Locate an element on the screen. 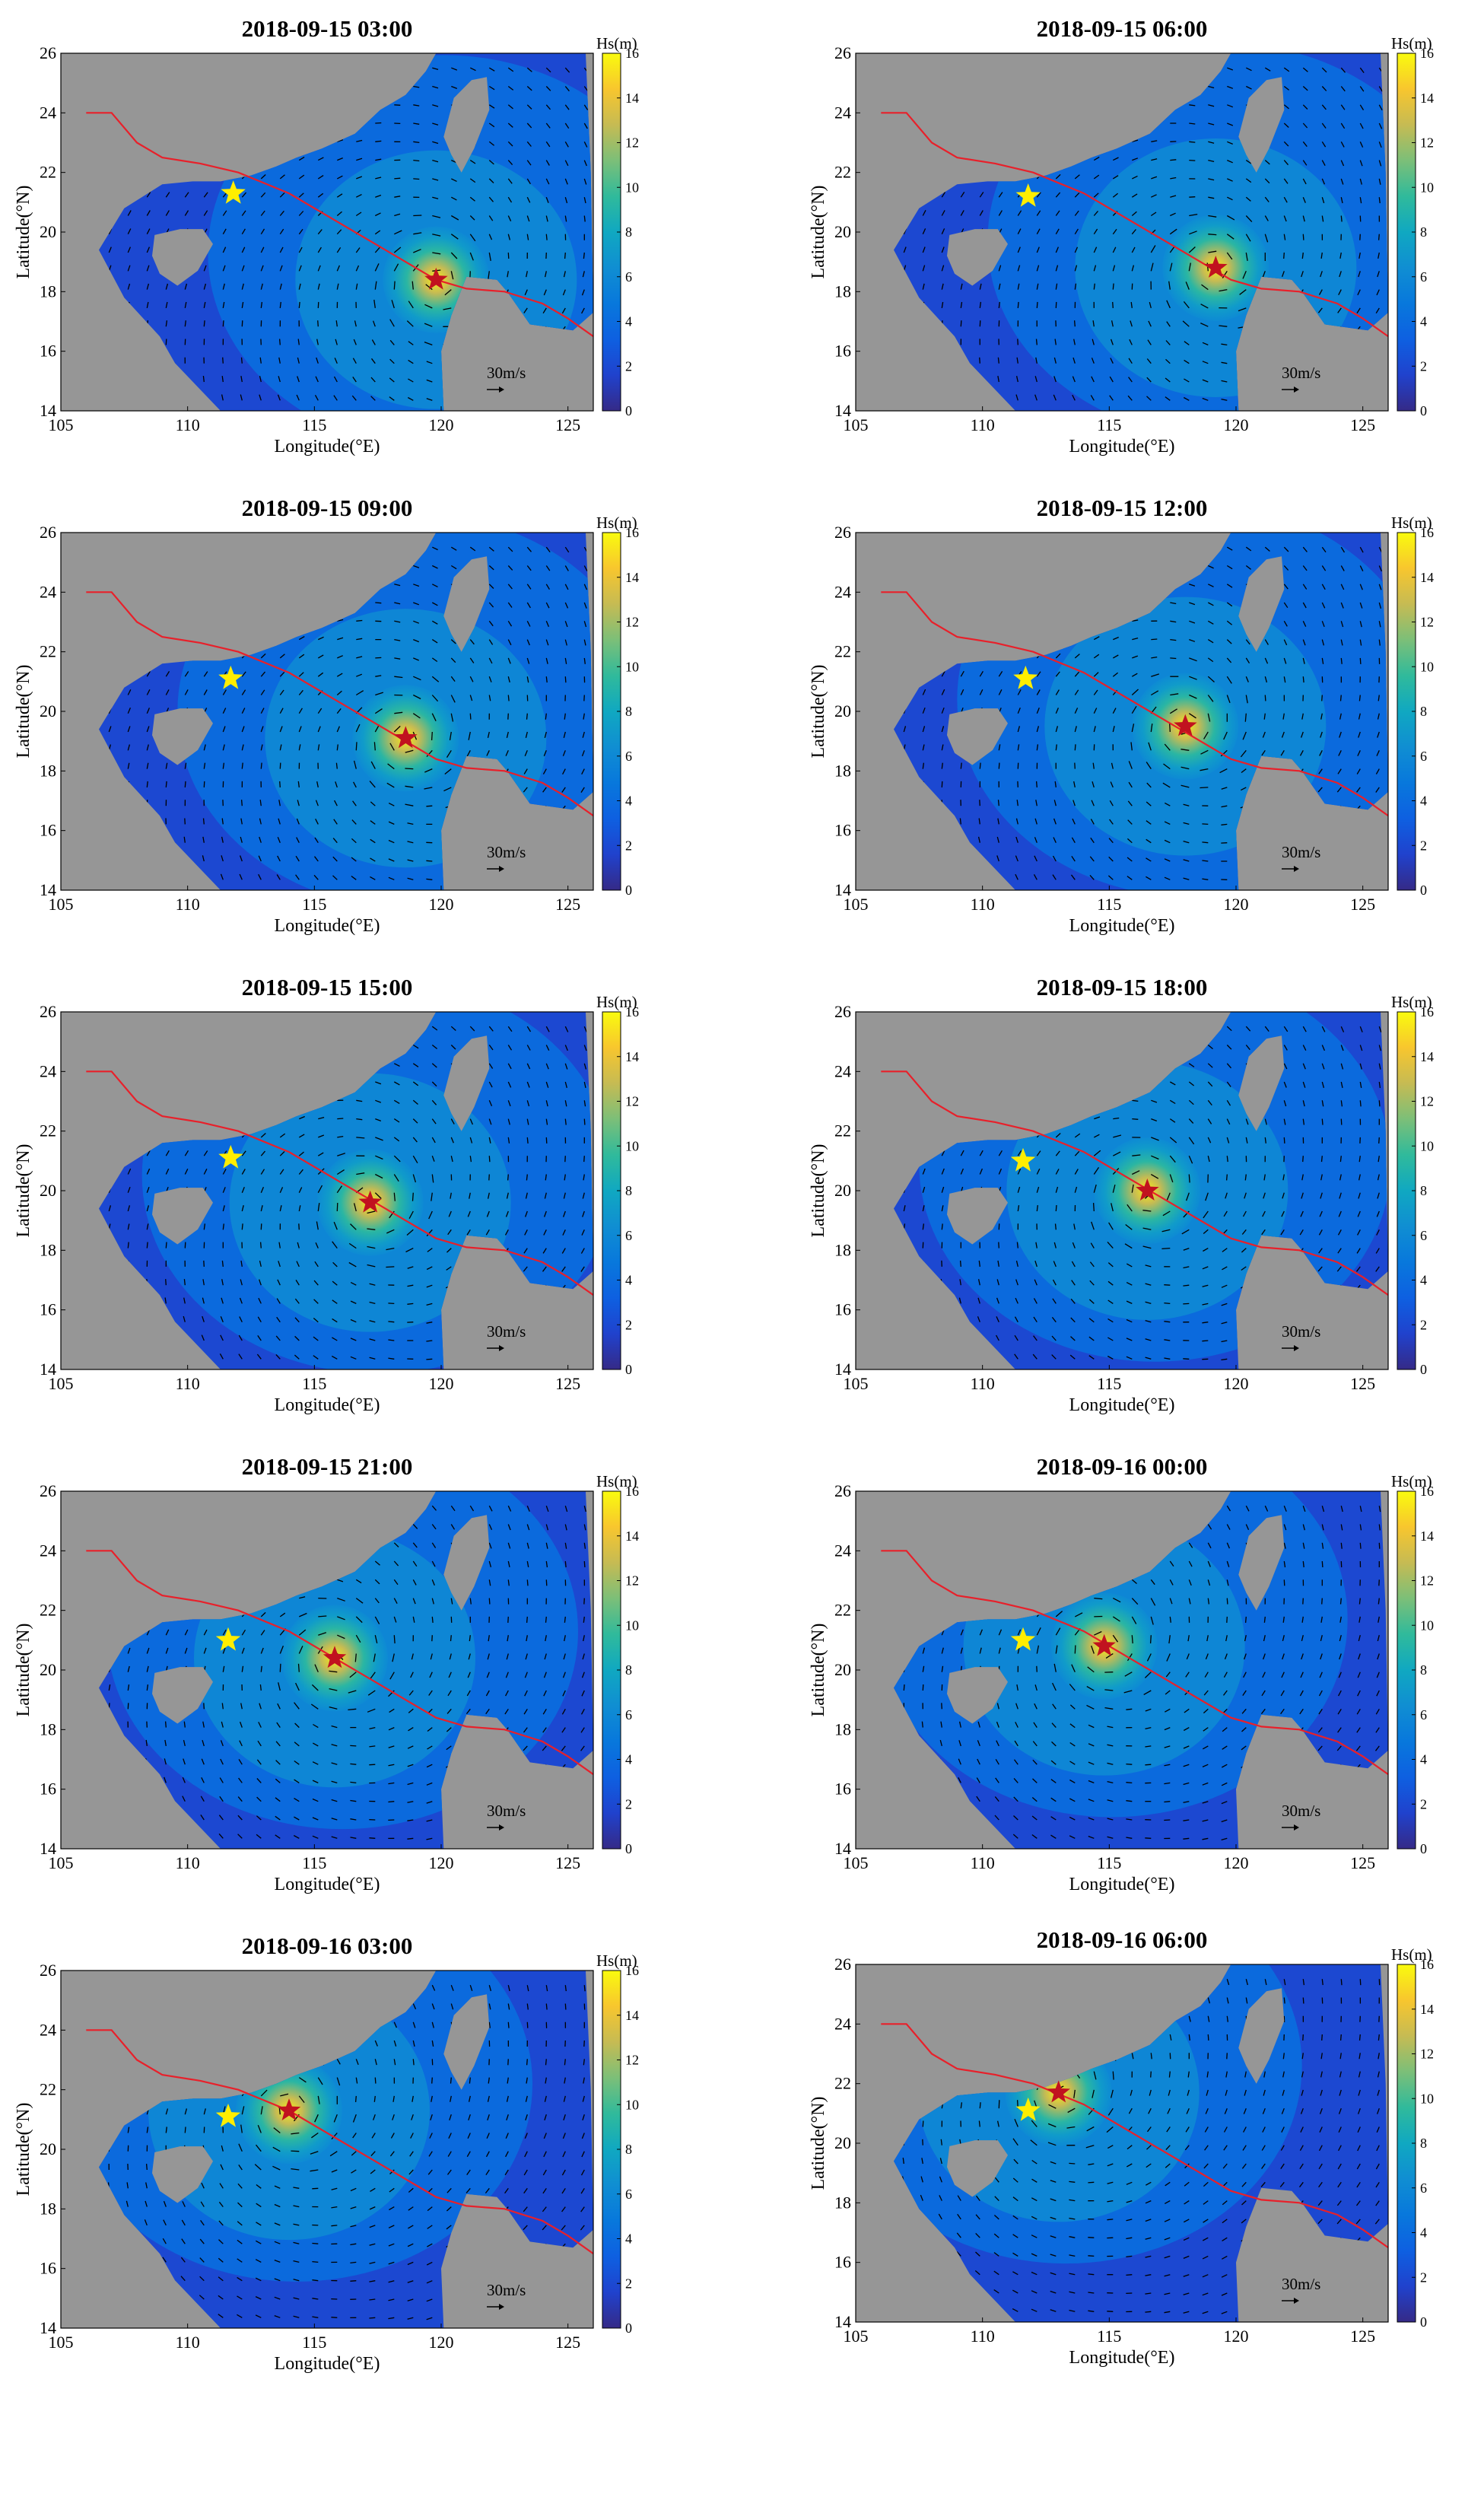  station-star-marker is located at coordinates (230, 677).